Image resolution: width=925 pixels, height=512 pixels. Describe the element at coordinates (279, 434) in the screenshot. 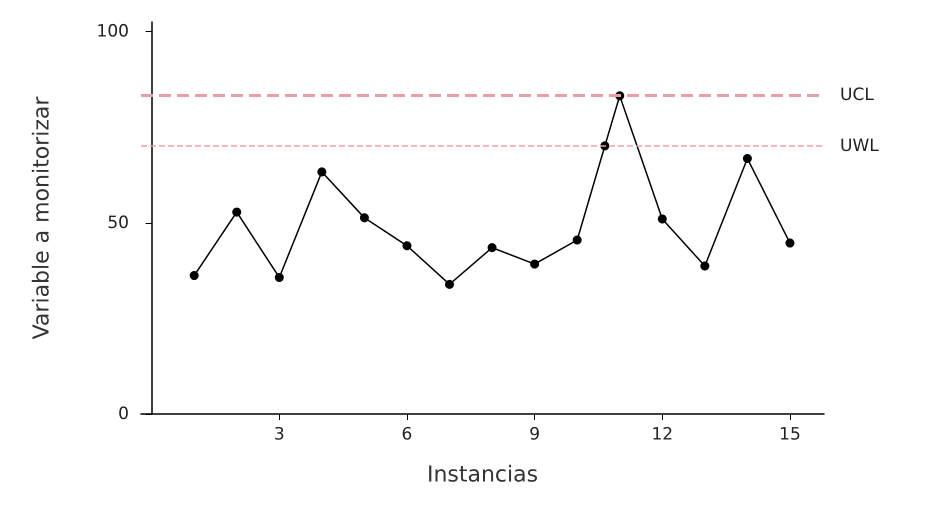

I see `x-tick-label: 3` at that location.